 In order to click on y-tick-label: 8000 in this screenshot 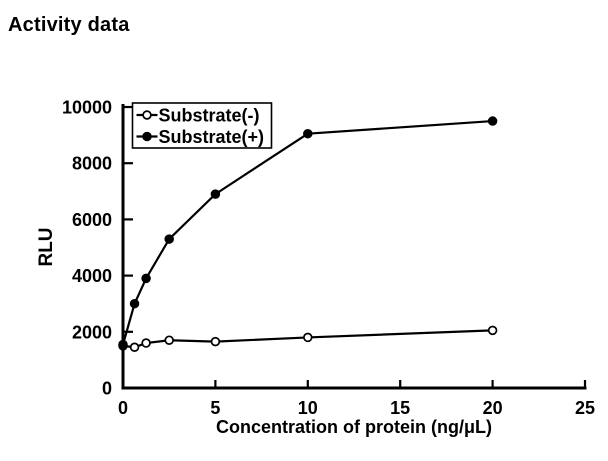, I will do `click(92, 164)`.